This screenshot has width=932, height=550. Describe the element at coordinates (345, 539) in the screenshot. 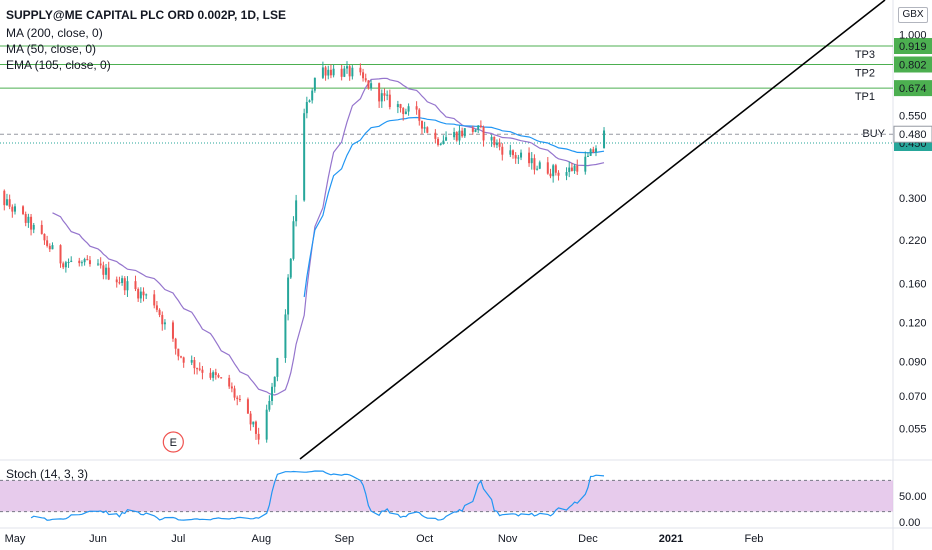

I see `time-tick-label: Sep` at that location.